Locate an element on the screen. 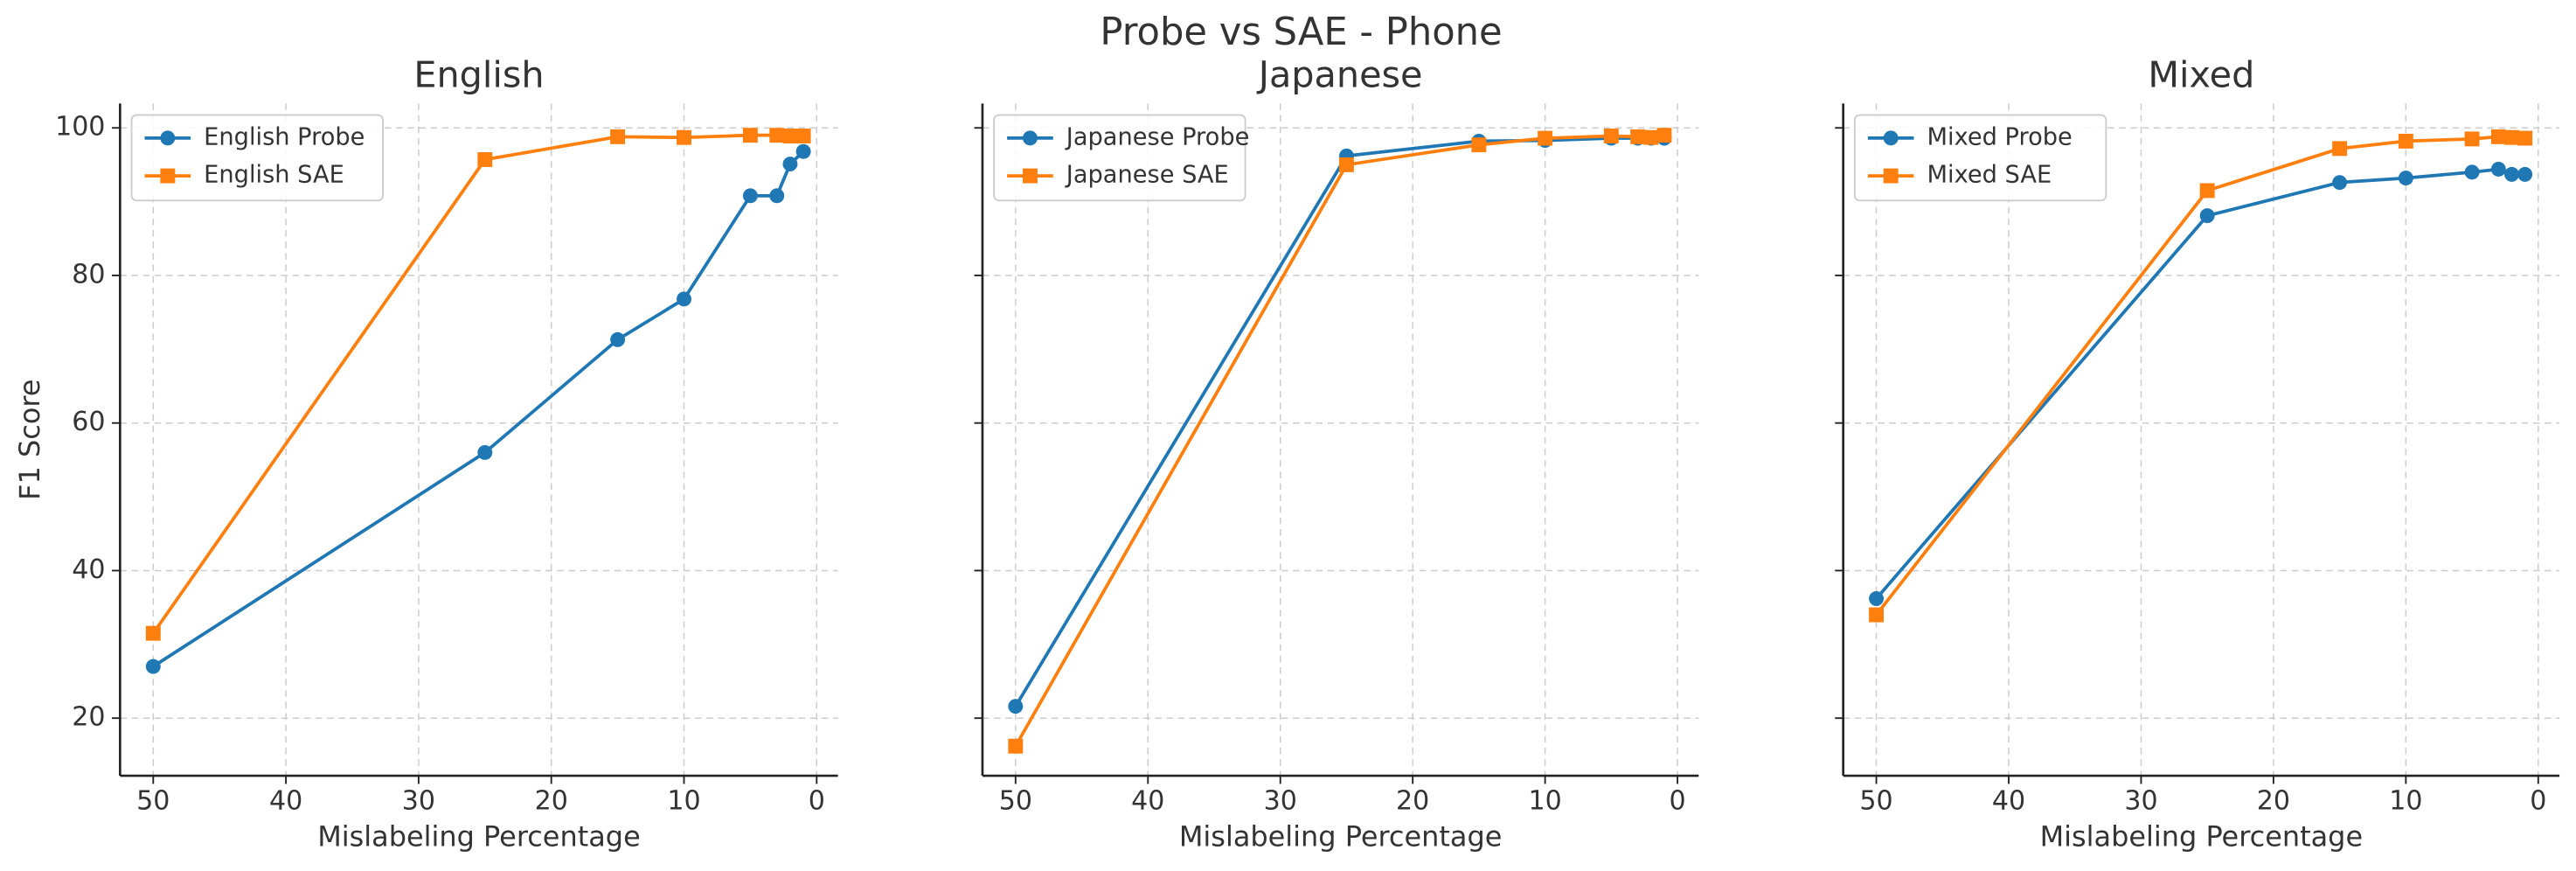 The width and height of the screenshot is (2576, 871). legend-label: Japanese Probe is located at coordinates (1157, 136).